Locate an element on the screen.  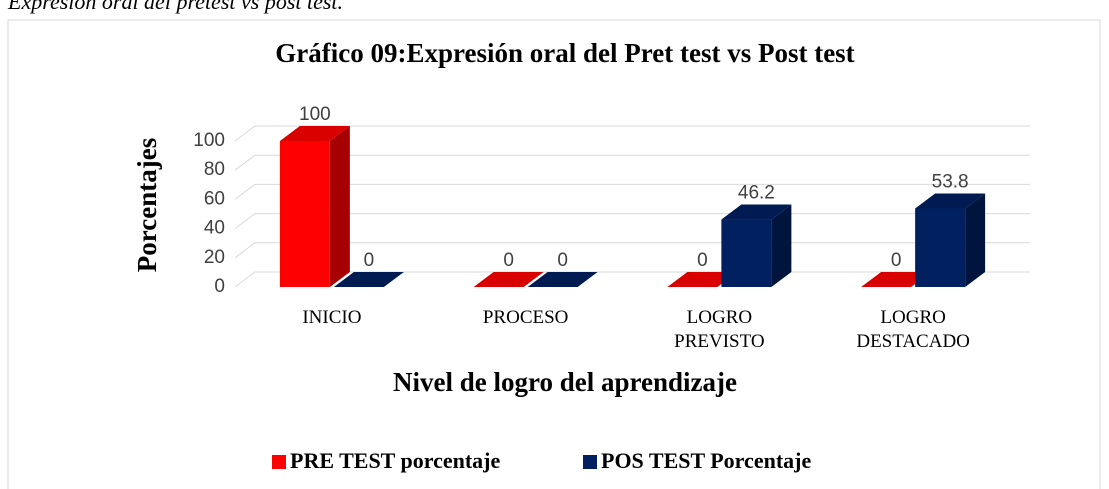
y-tick-label: 80 is located at coordinates (214, 169).